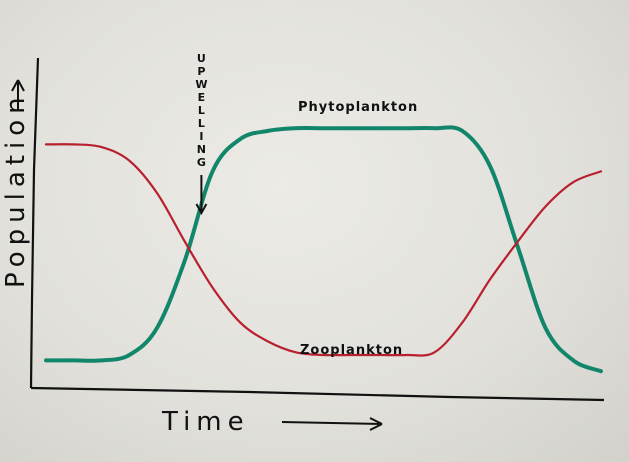 The image size is (629, 462). I want to click on series-label-phytoplankton: Phytoplankton, so click(358, 107).